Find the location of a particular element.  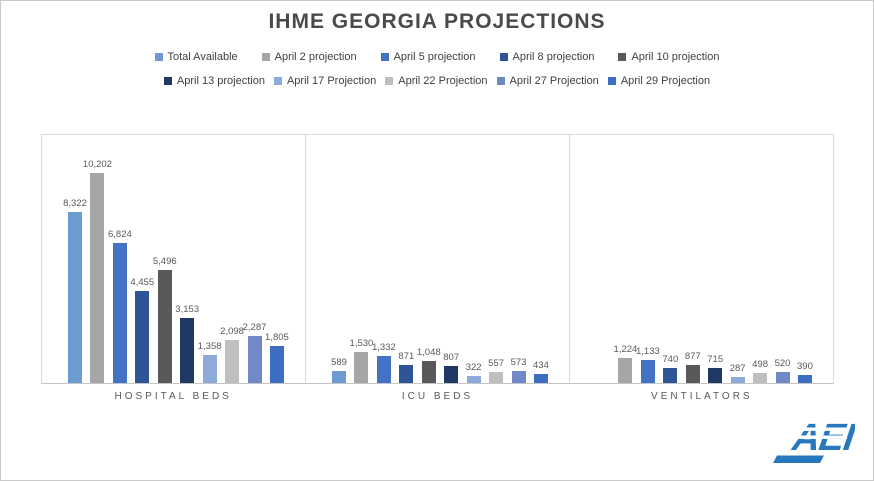

legend-label: April 27 Projection is located at coordinates (554, 81).